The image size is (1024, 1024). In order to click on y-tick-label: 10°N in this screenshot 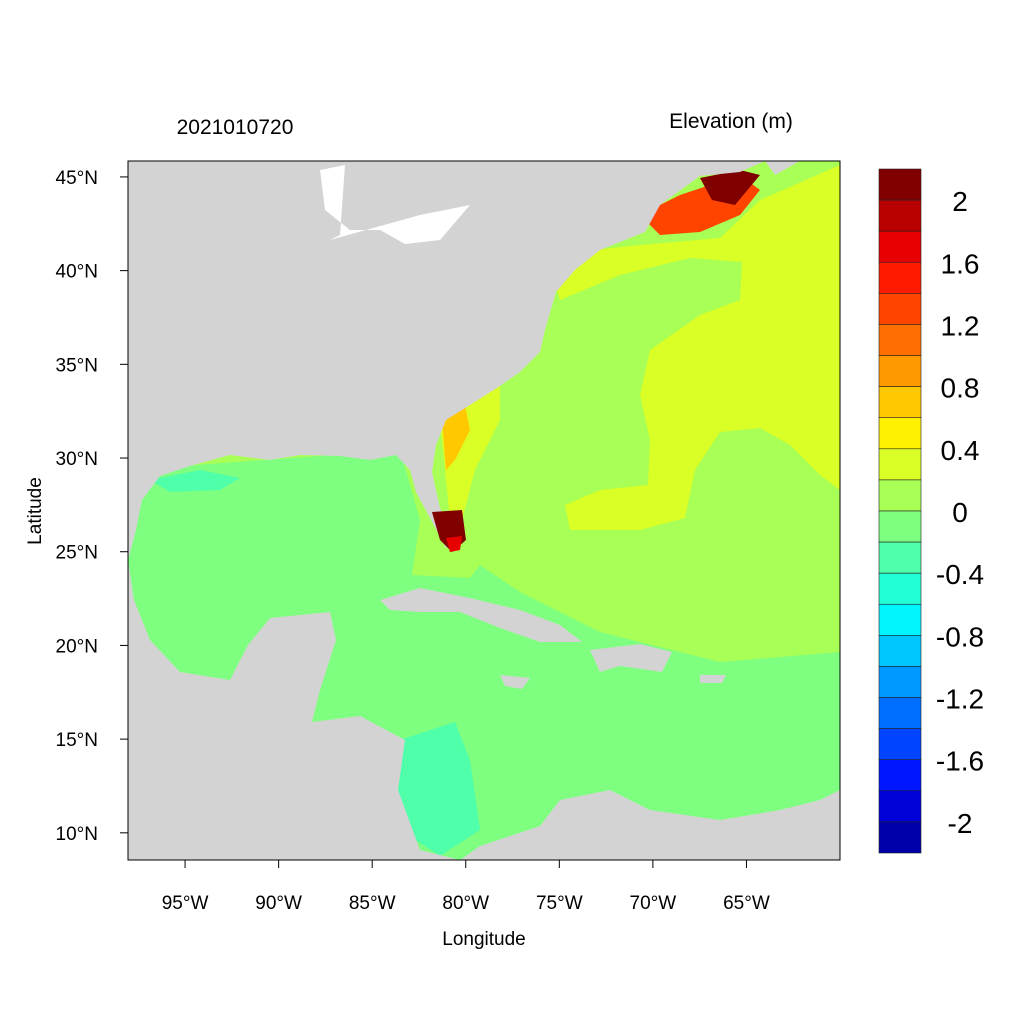, I will do `click(77, 834)`.